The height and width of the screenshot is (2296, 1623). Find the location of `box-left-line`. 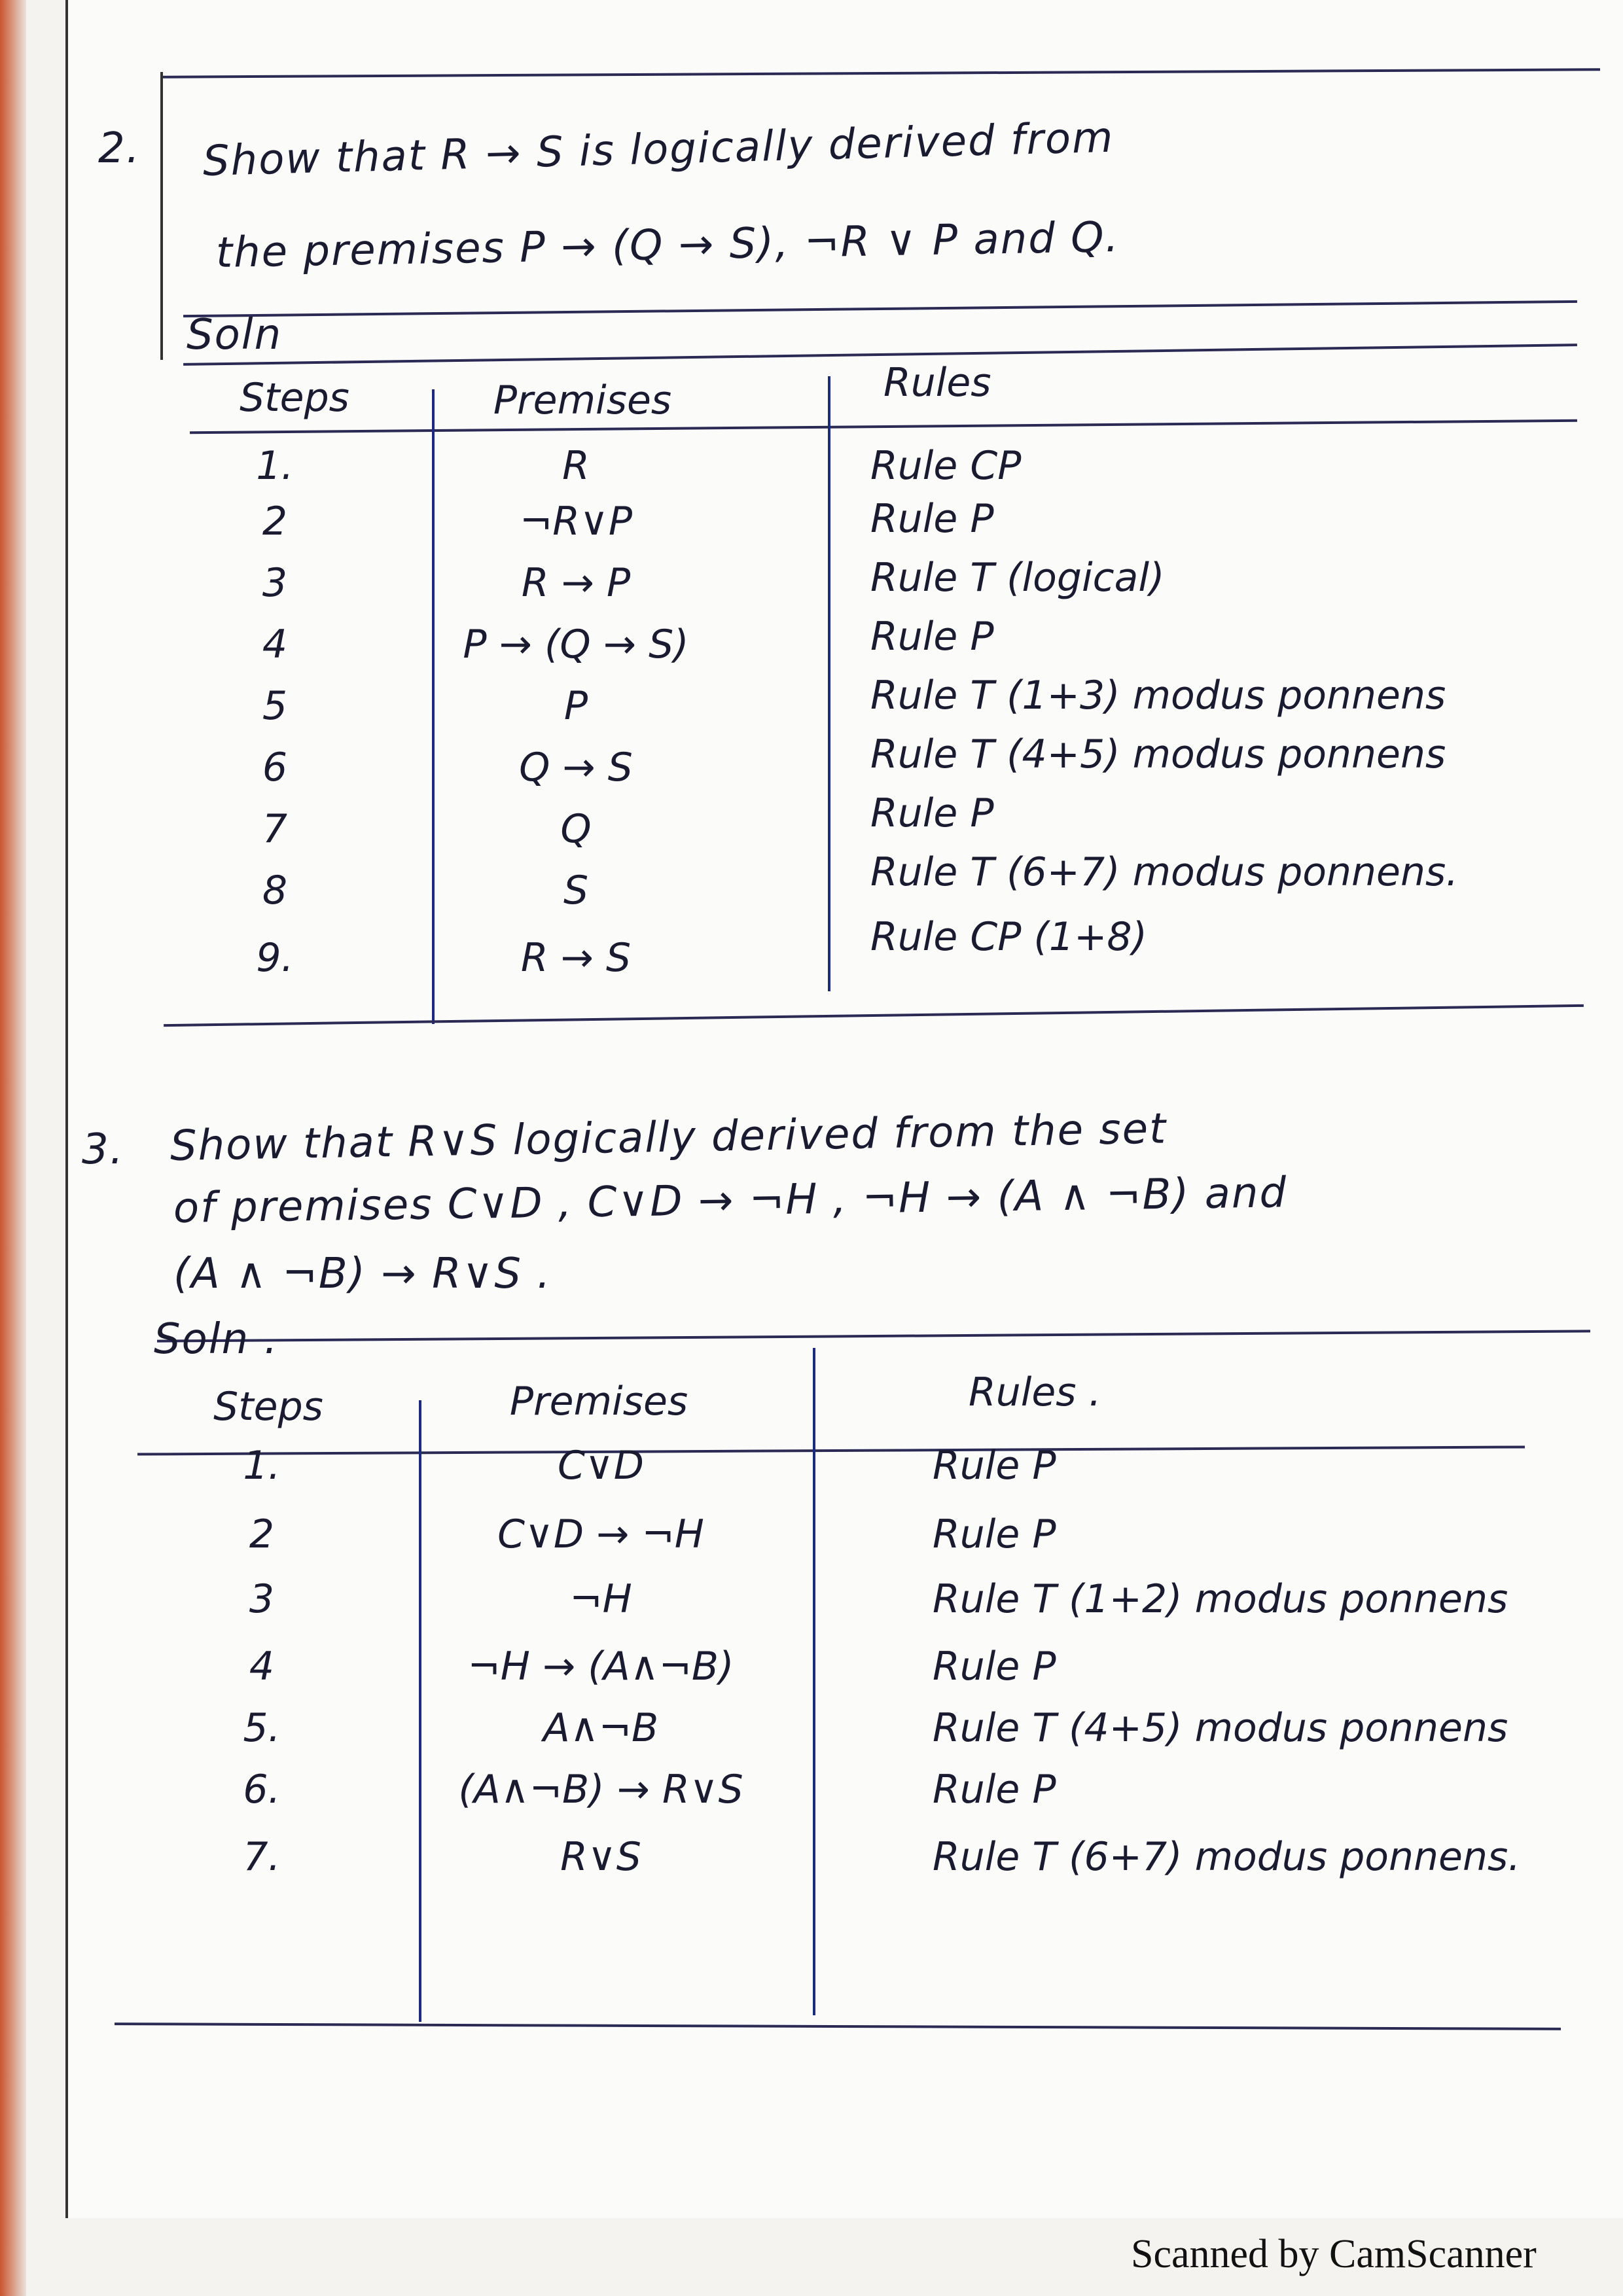

box-left-line is located at coordinates (161, 216).